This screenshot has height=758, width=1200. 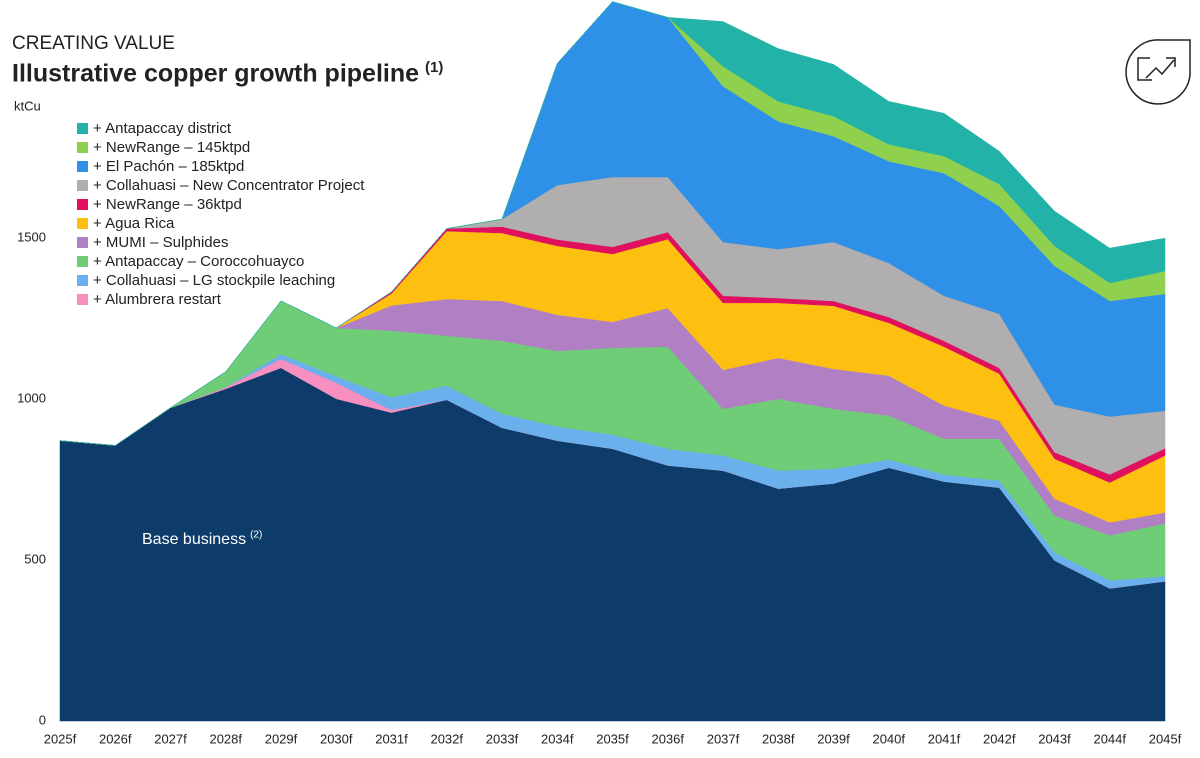 I want to click on annotation: Base business, so click(x=194, y=539).